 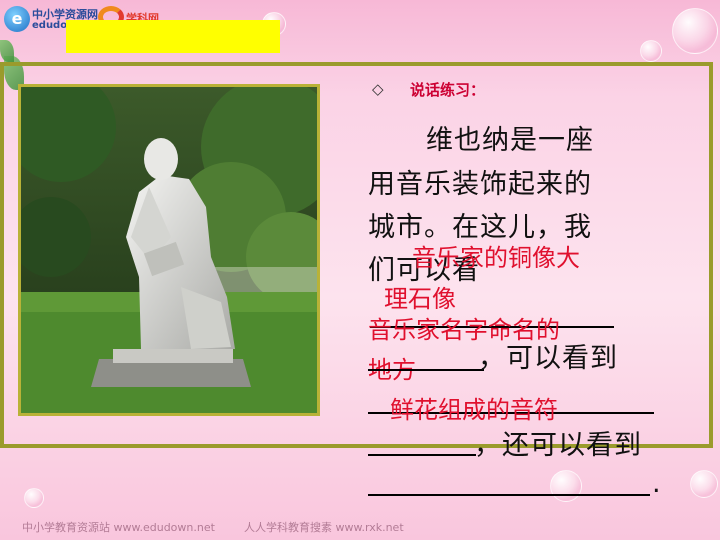 I want to click on answer-2-line-b: 地方, so click(x=392, y=370).